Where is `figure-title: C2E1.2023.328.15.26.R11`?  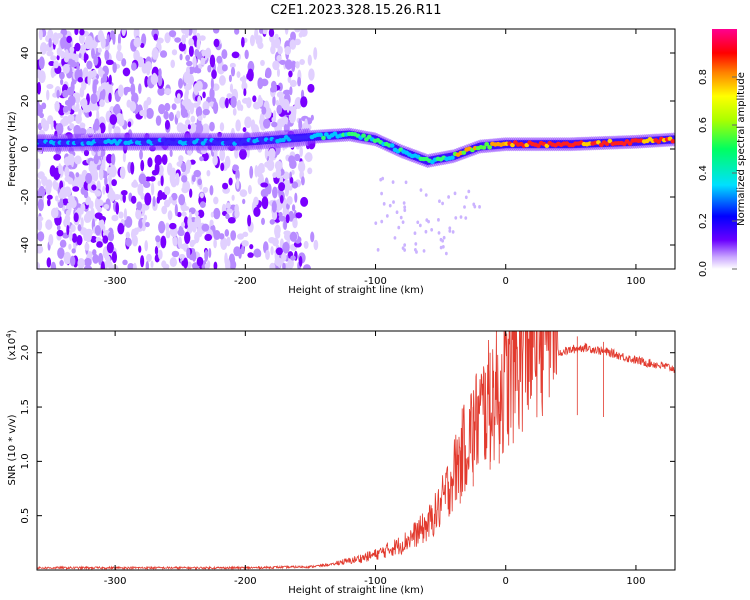 figure-title: C2E1.2023.328.15.26.R11 is located at coordinates (355, 10).